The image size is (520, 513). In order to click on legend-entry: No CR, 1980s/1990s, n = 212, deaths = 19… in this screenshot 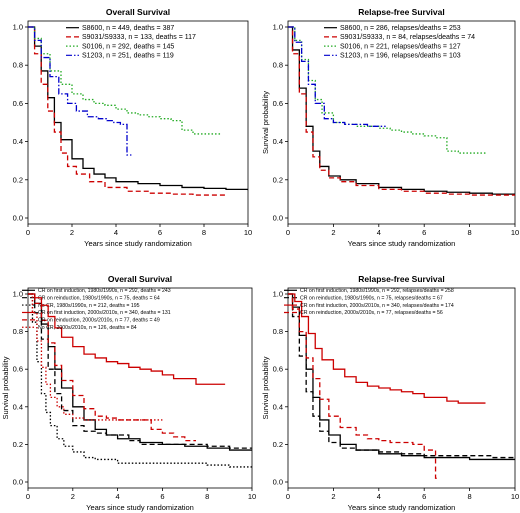, I will do `click(89, 306)`.